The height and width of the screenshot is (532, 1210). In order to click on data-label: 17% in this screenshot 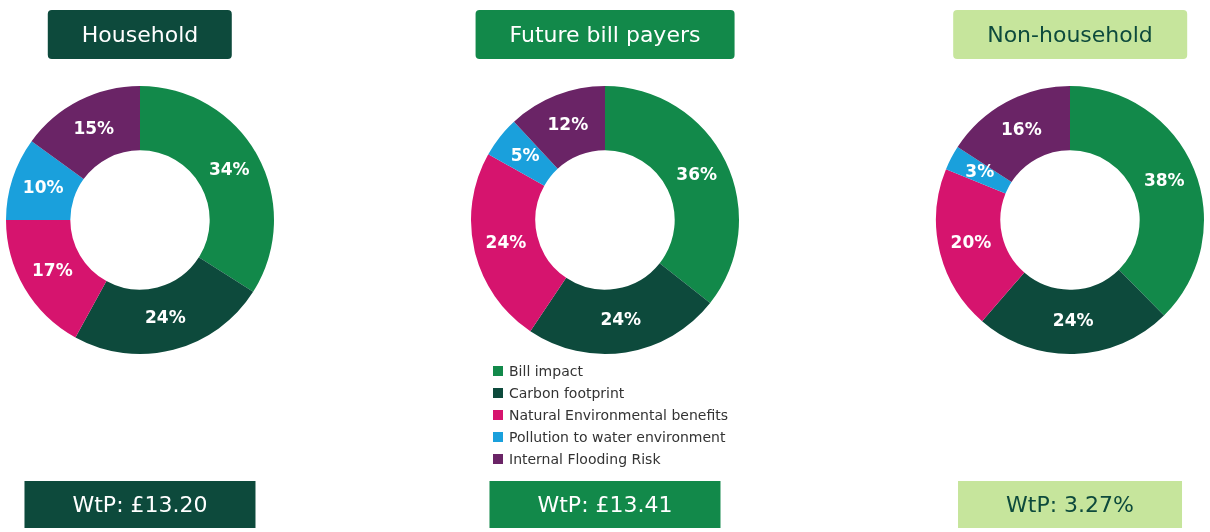, I will do `click(52, 270)`.